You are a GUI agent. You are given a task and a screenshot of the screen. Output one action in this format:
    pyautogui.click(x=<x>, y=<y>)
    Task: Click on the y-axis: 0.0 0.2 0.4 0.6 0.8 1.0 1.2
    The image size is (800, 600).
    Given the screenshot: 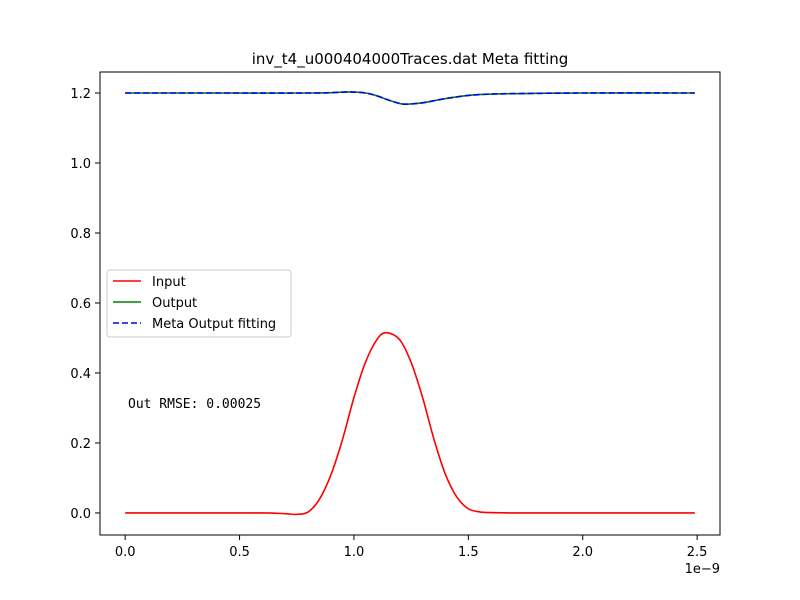 What is the action you would take?
    pyautogui.click(x=85, y=304)
    